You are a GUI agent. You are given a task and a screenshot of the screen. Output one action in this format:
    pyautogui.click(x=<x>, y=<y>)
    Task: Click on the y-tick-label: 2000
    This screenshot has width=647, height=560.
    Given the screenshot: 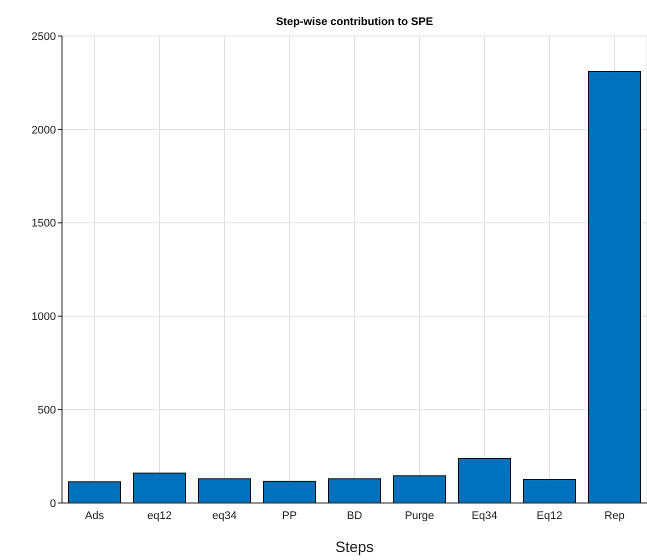 What is the action you would take?
    pyautogui.click(x=44, y=130)
    